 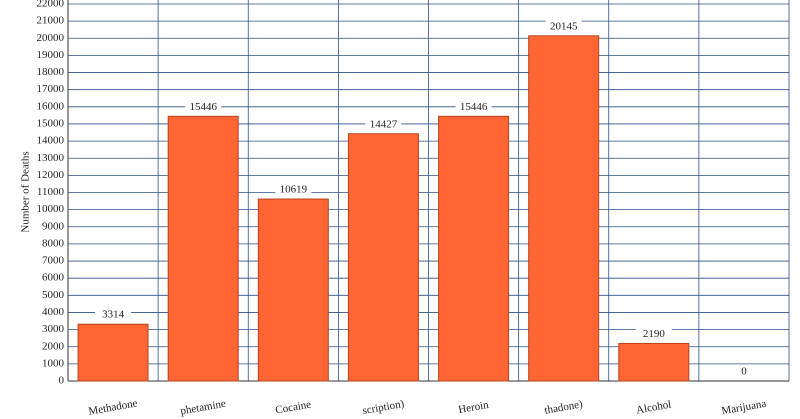 I want to click on x-tick-label: Cocaine, so click(x=293, y=407).